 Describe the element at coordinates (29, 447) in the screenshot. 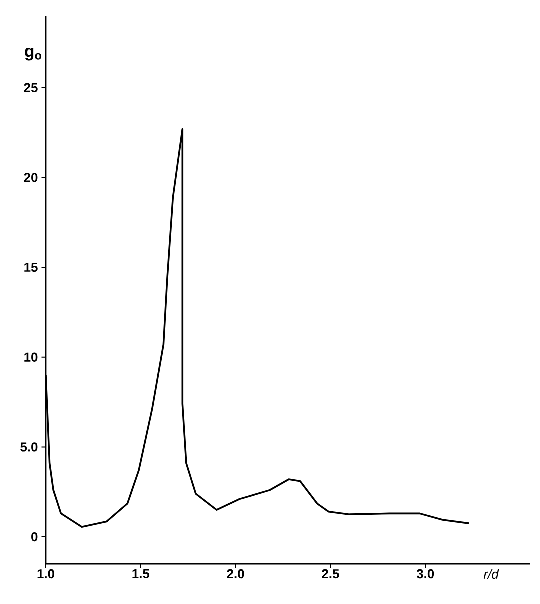

I see `y-tick-label: 5.0` at that location.